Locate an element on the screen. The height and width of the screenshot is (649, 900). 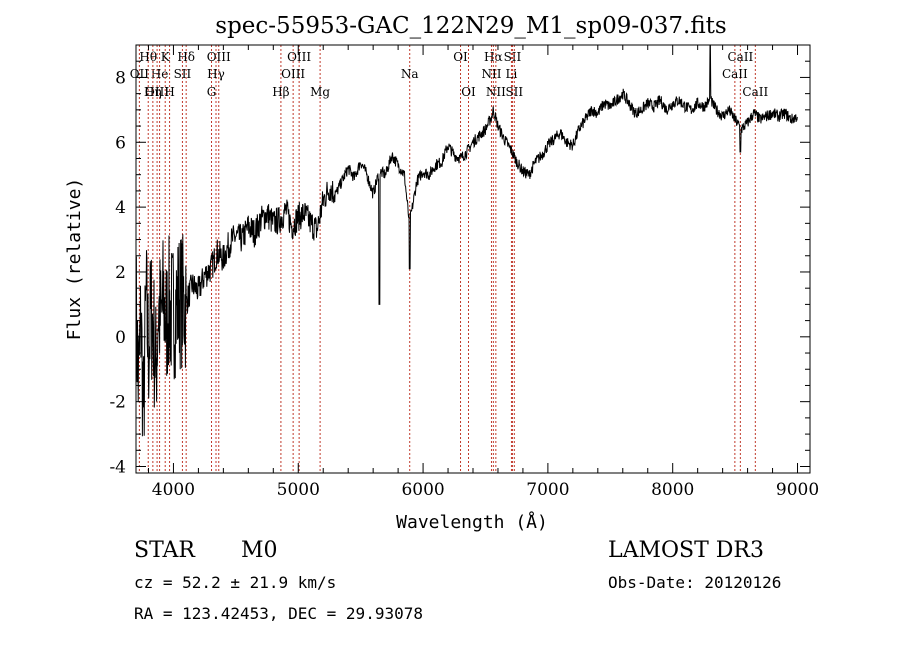
spectral-line-label: Mg is located at coordinates (320, 92).